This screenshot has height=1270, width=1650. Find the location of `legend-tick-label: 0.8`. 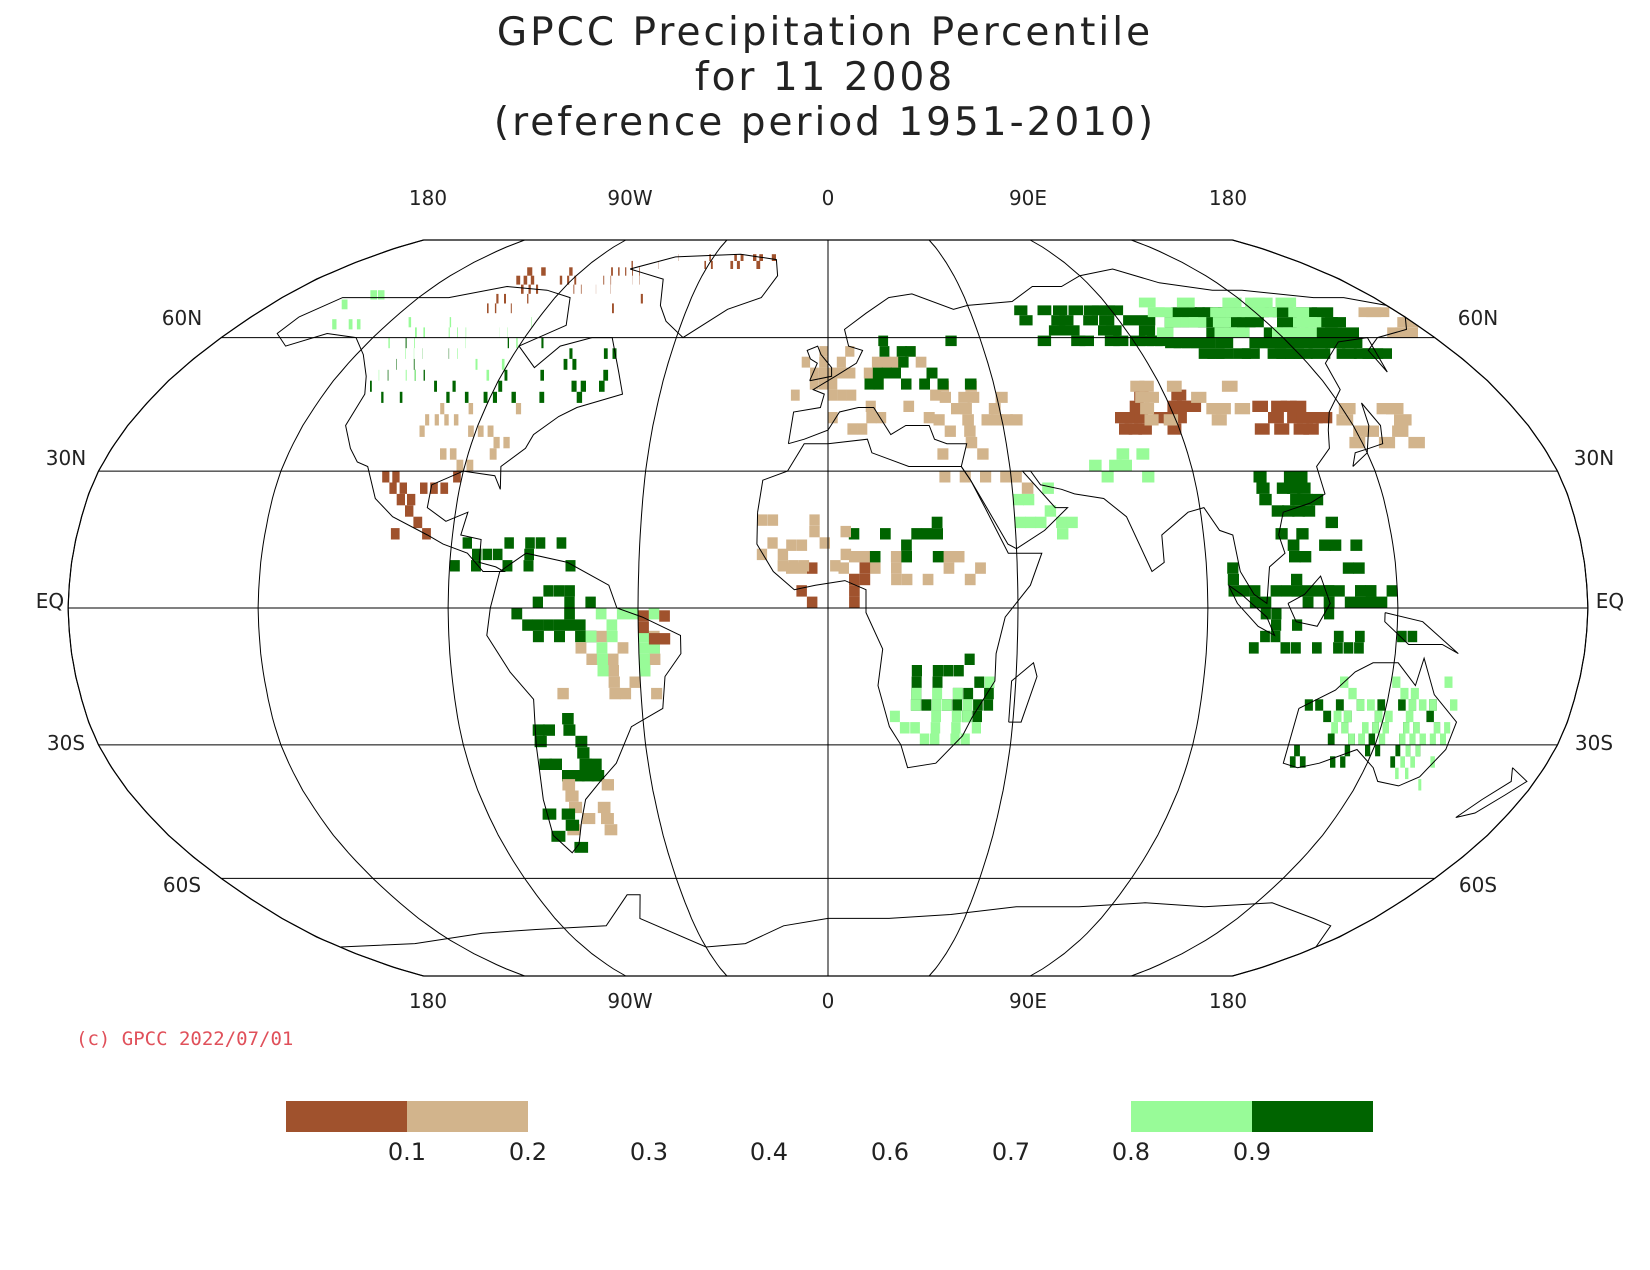

legend-tick-label: 0.8 is located at coordinates (1131, 1152).